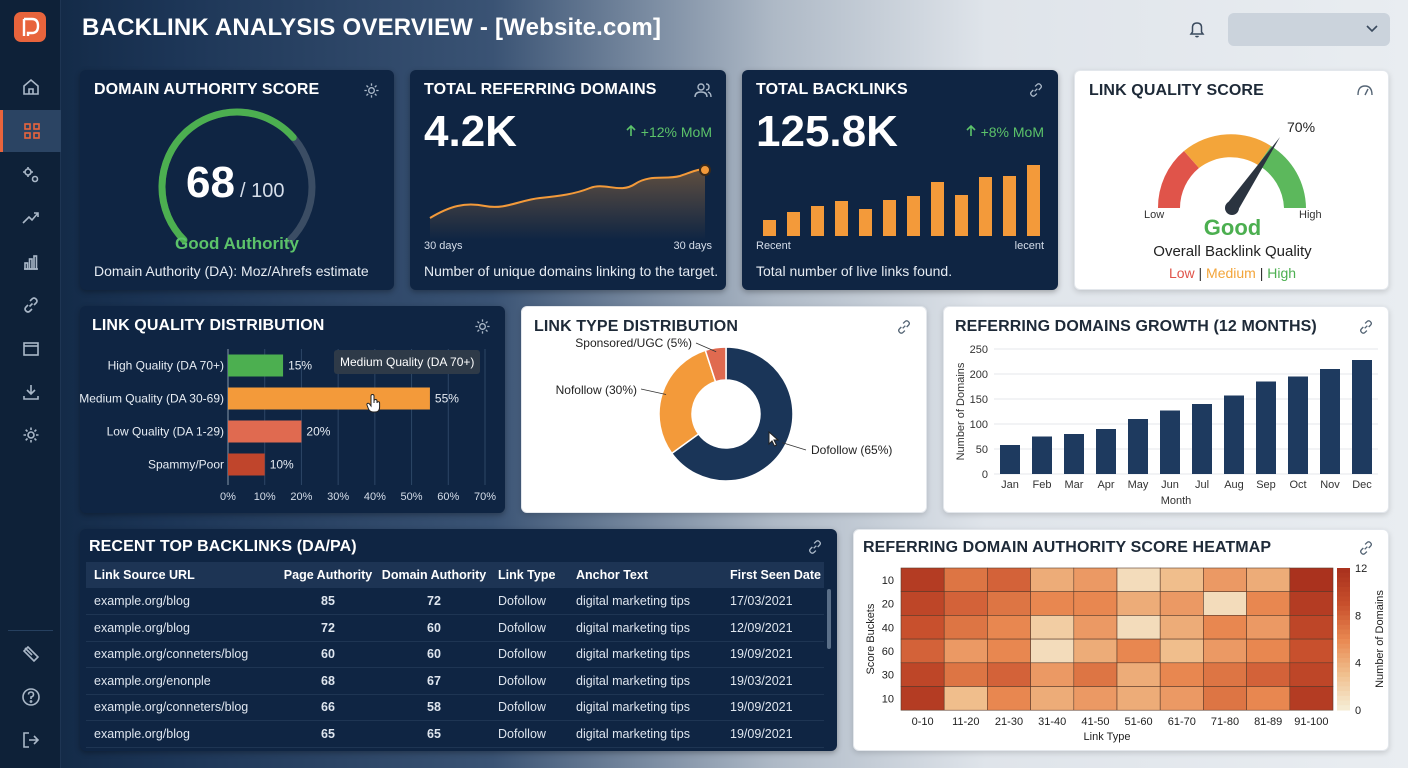 The width and height of the screenshot is (1408, 768). I want to click on tick-label: Jul, so click(1202, 485).